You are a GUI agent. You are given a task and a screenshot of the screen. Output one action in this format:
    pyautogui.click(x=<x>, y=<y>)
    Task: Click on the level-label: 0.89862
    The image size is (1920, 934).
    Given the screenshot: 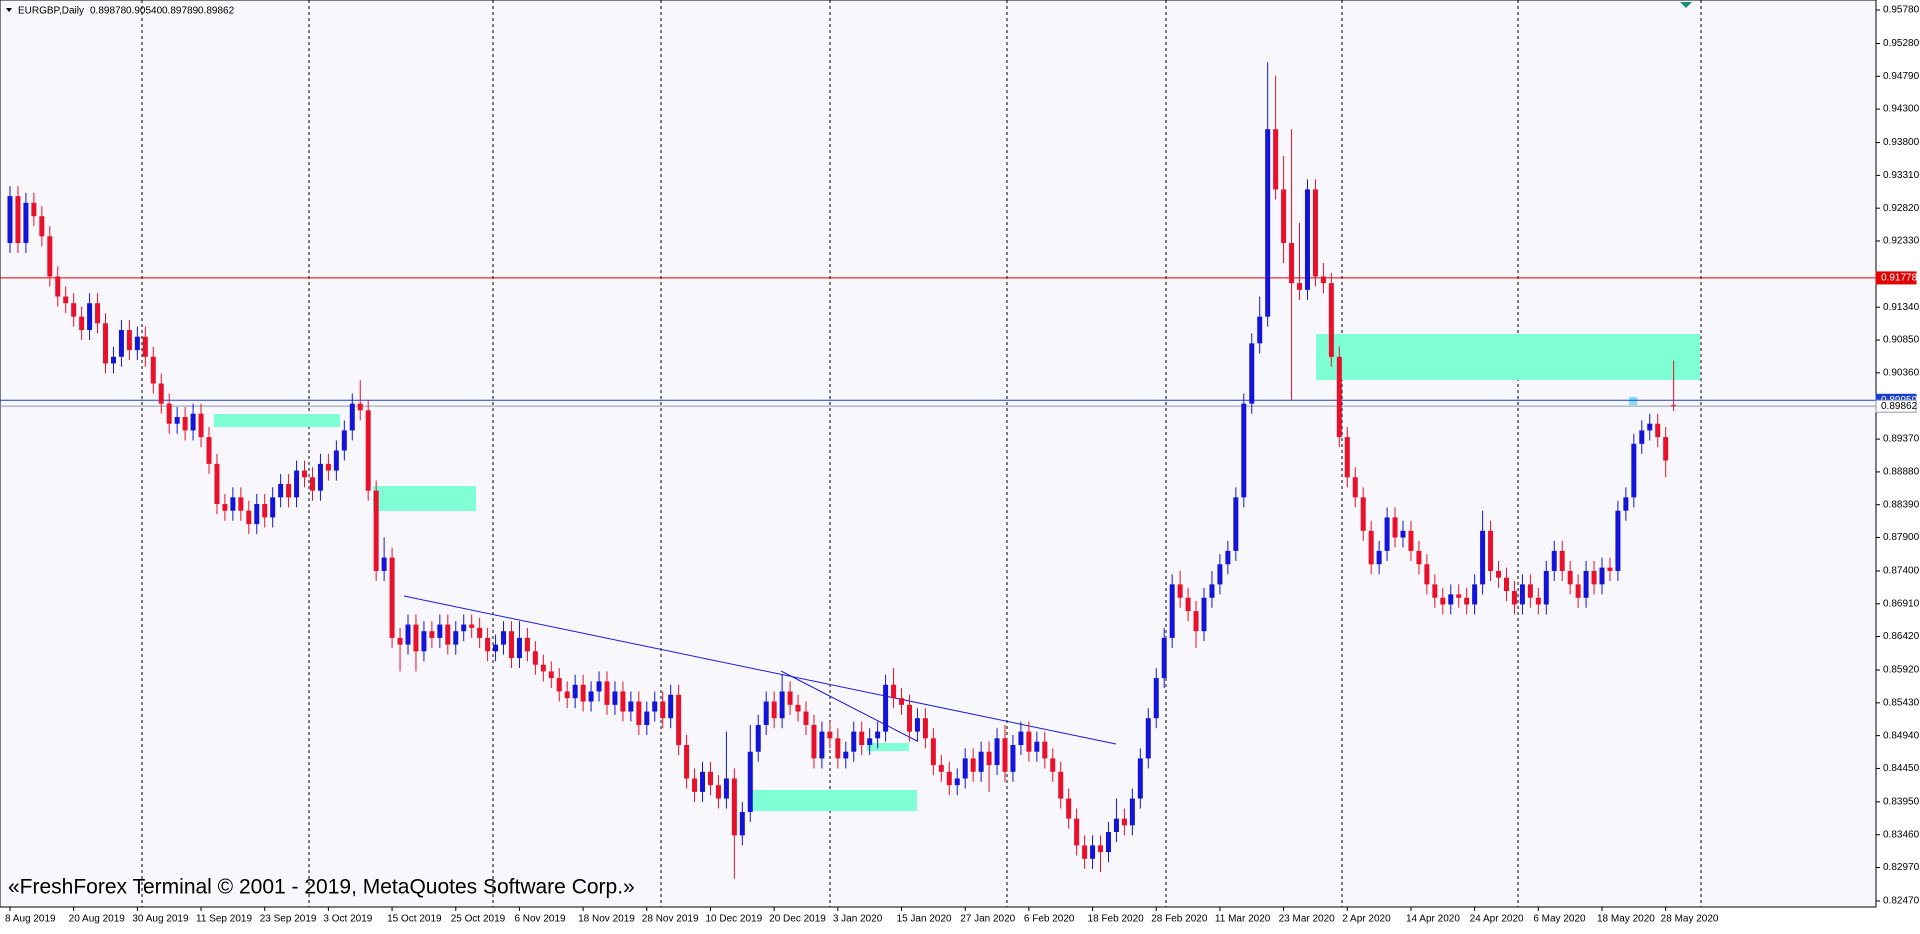 What is the action you would take?
    pyautogui.click(x=1899, y=406)
    